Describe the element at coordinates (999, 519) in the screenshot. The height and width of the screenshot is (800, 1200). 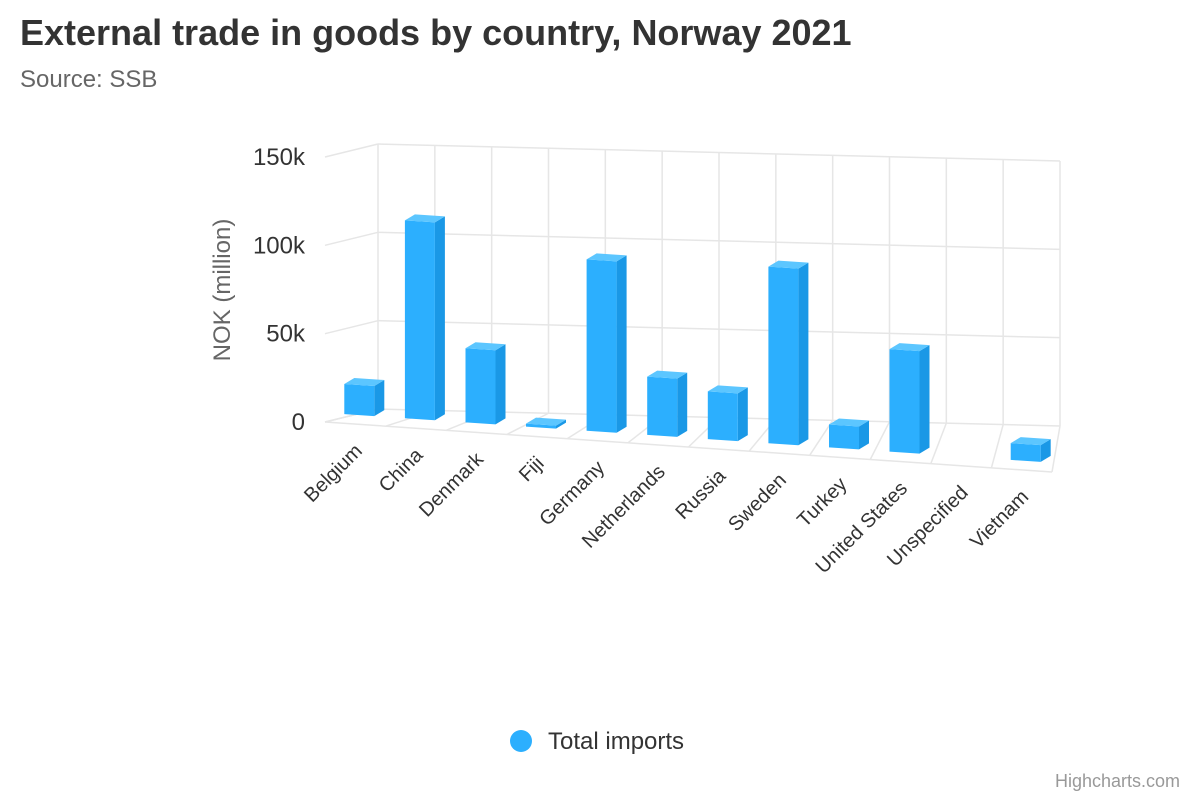
I see `x-tick-label: Vietnam` at that location.